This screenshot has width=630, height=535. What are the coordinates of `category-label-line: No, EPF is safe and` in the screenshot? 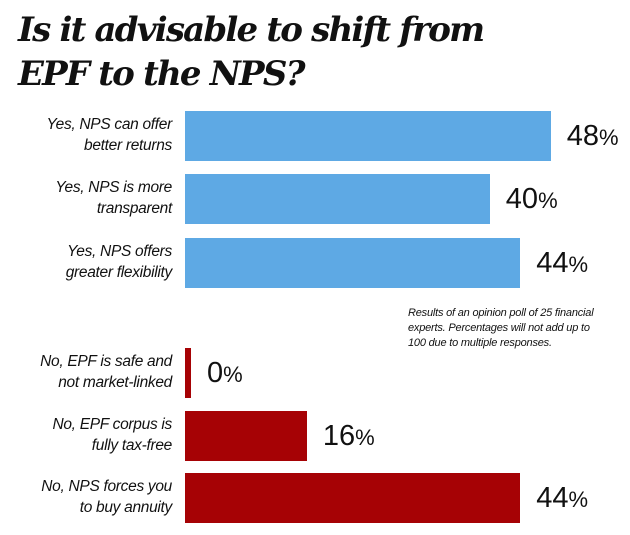 It's located at (106, 361).